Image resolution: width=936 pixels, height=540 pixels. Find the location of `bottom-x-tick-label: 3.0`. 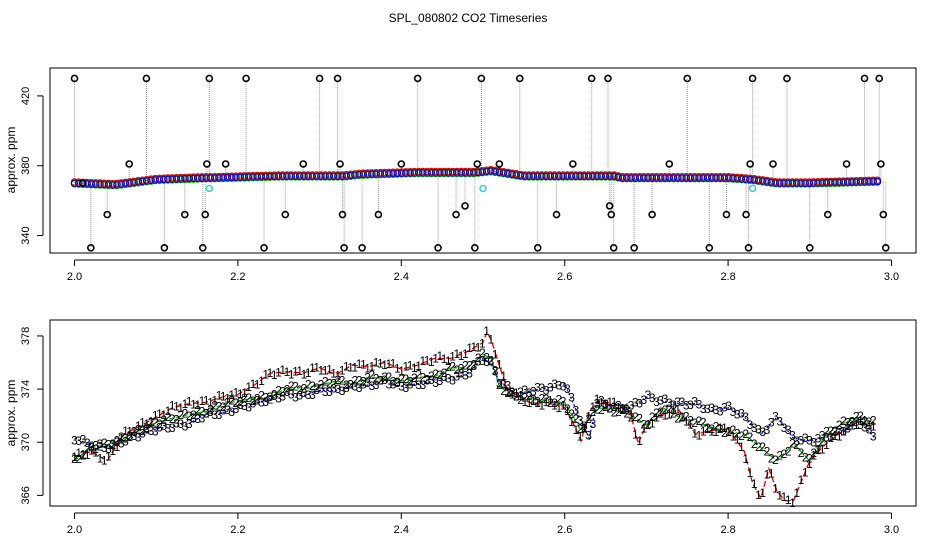

bottom-x-tick-label: 3.0 is located at coordinates (891, 530).